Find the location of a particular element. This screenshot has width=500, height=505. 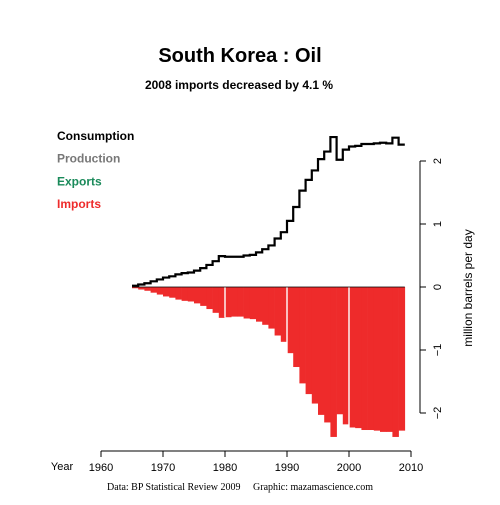

imports-bar-1967 is located at coordinates (147, 289).